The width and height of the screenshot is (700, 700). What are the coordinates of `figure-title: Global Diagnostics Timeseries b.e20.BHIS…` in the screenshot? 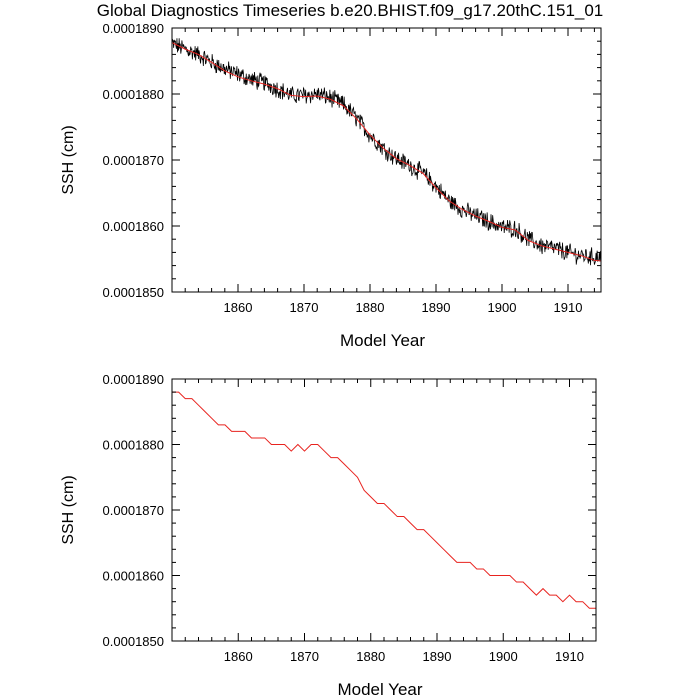 It's located at (350, 10).